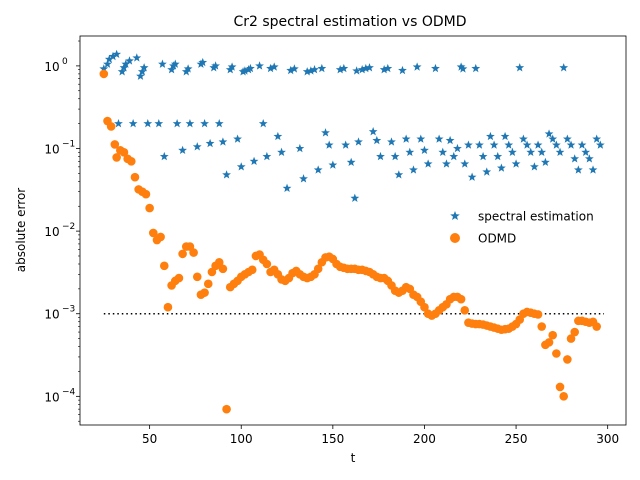 The width and height of the screenshot is (640, 480). I want to click on y-tick-exponent: −1, so click(68, 145).